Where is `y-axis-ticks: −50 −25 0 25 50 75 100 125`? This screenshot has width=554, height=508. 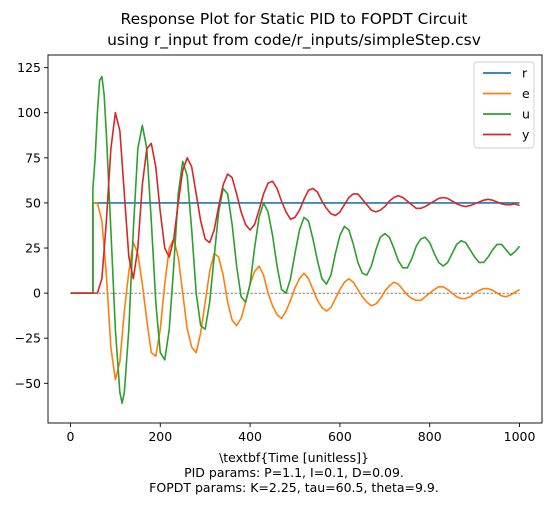 y-axis-ticks: −50 −25 0 25 50 75 100 125 is located at coordinates (31, 225).